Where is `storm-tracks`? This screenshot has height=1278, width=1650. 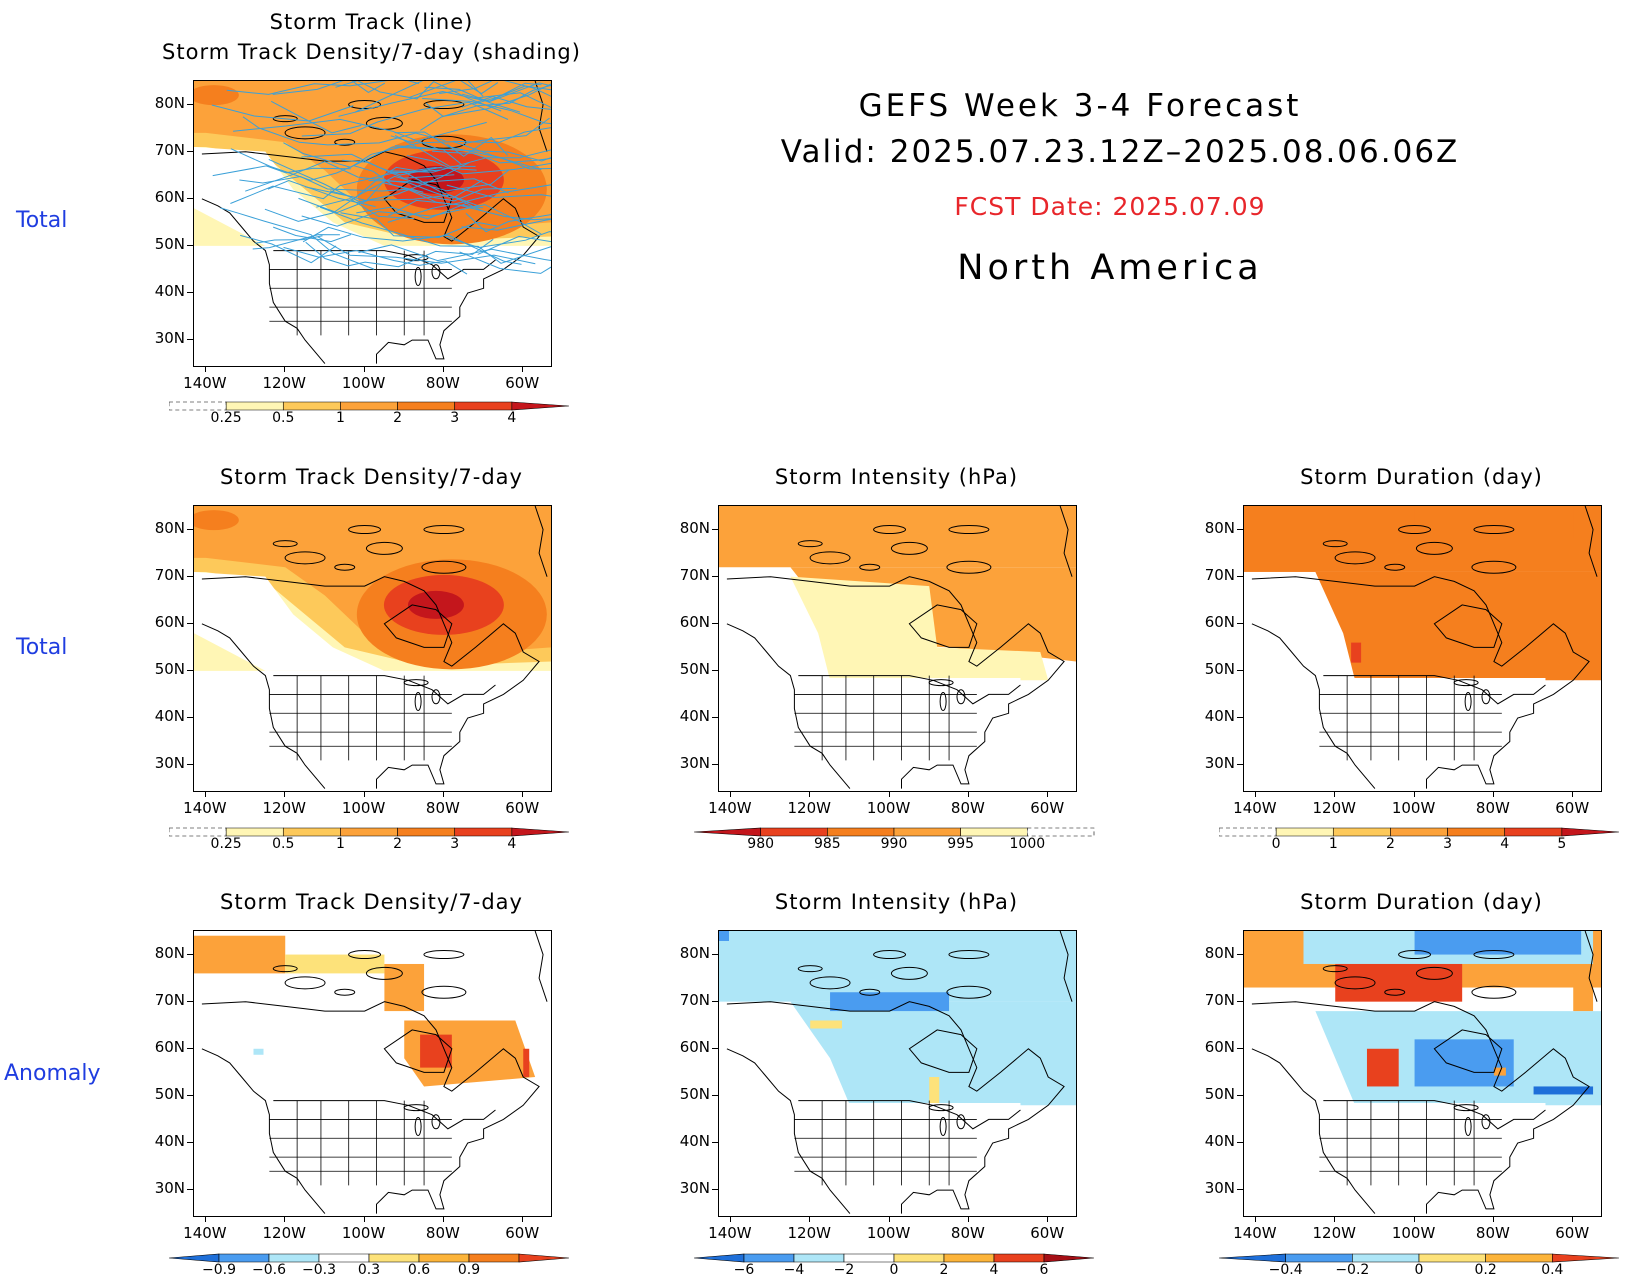 storm-tracks is located at coordinates (381, 178).